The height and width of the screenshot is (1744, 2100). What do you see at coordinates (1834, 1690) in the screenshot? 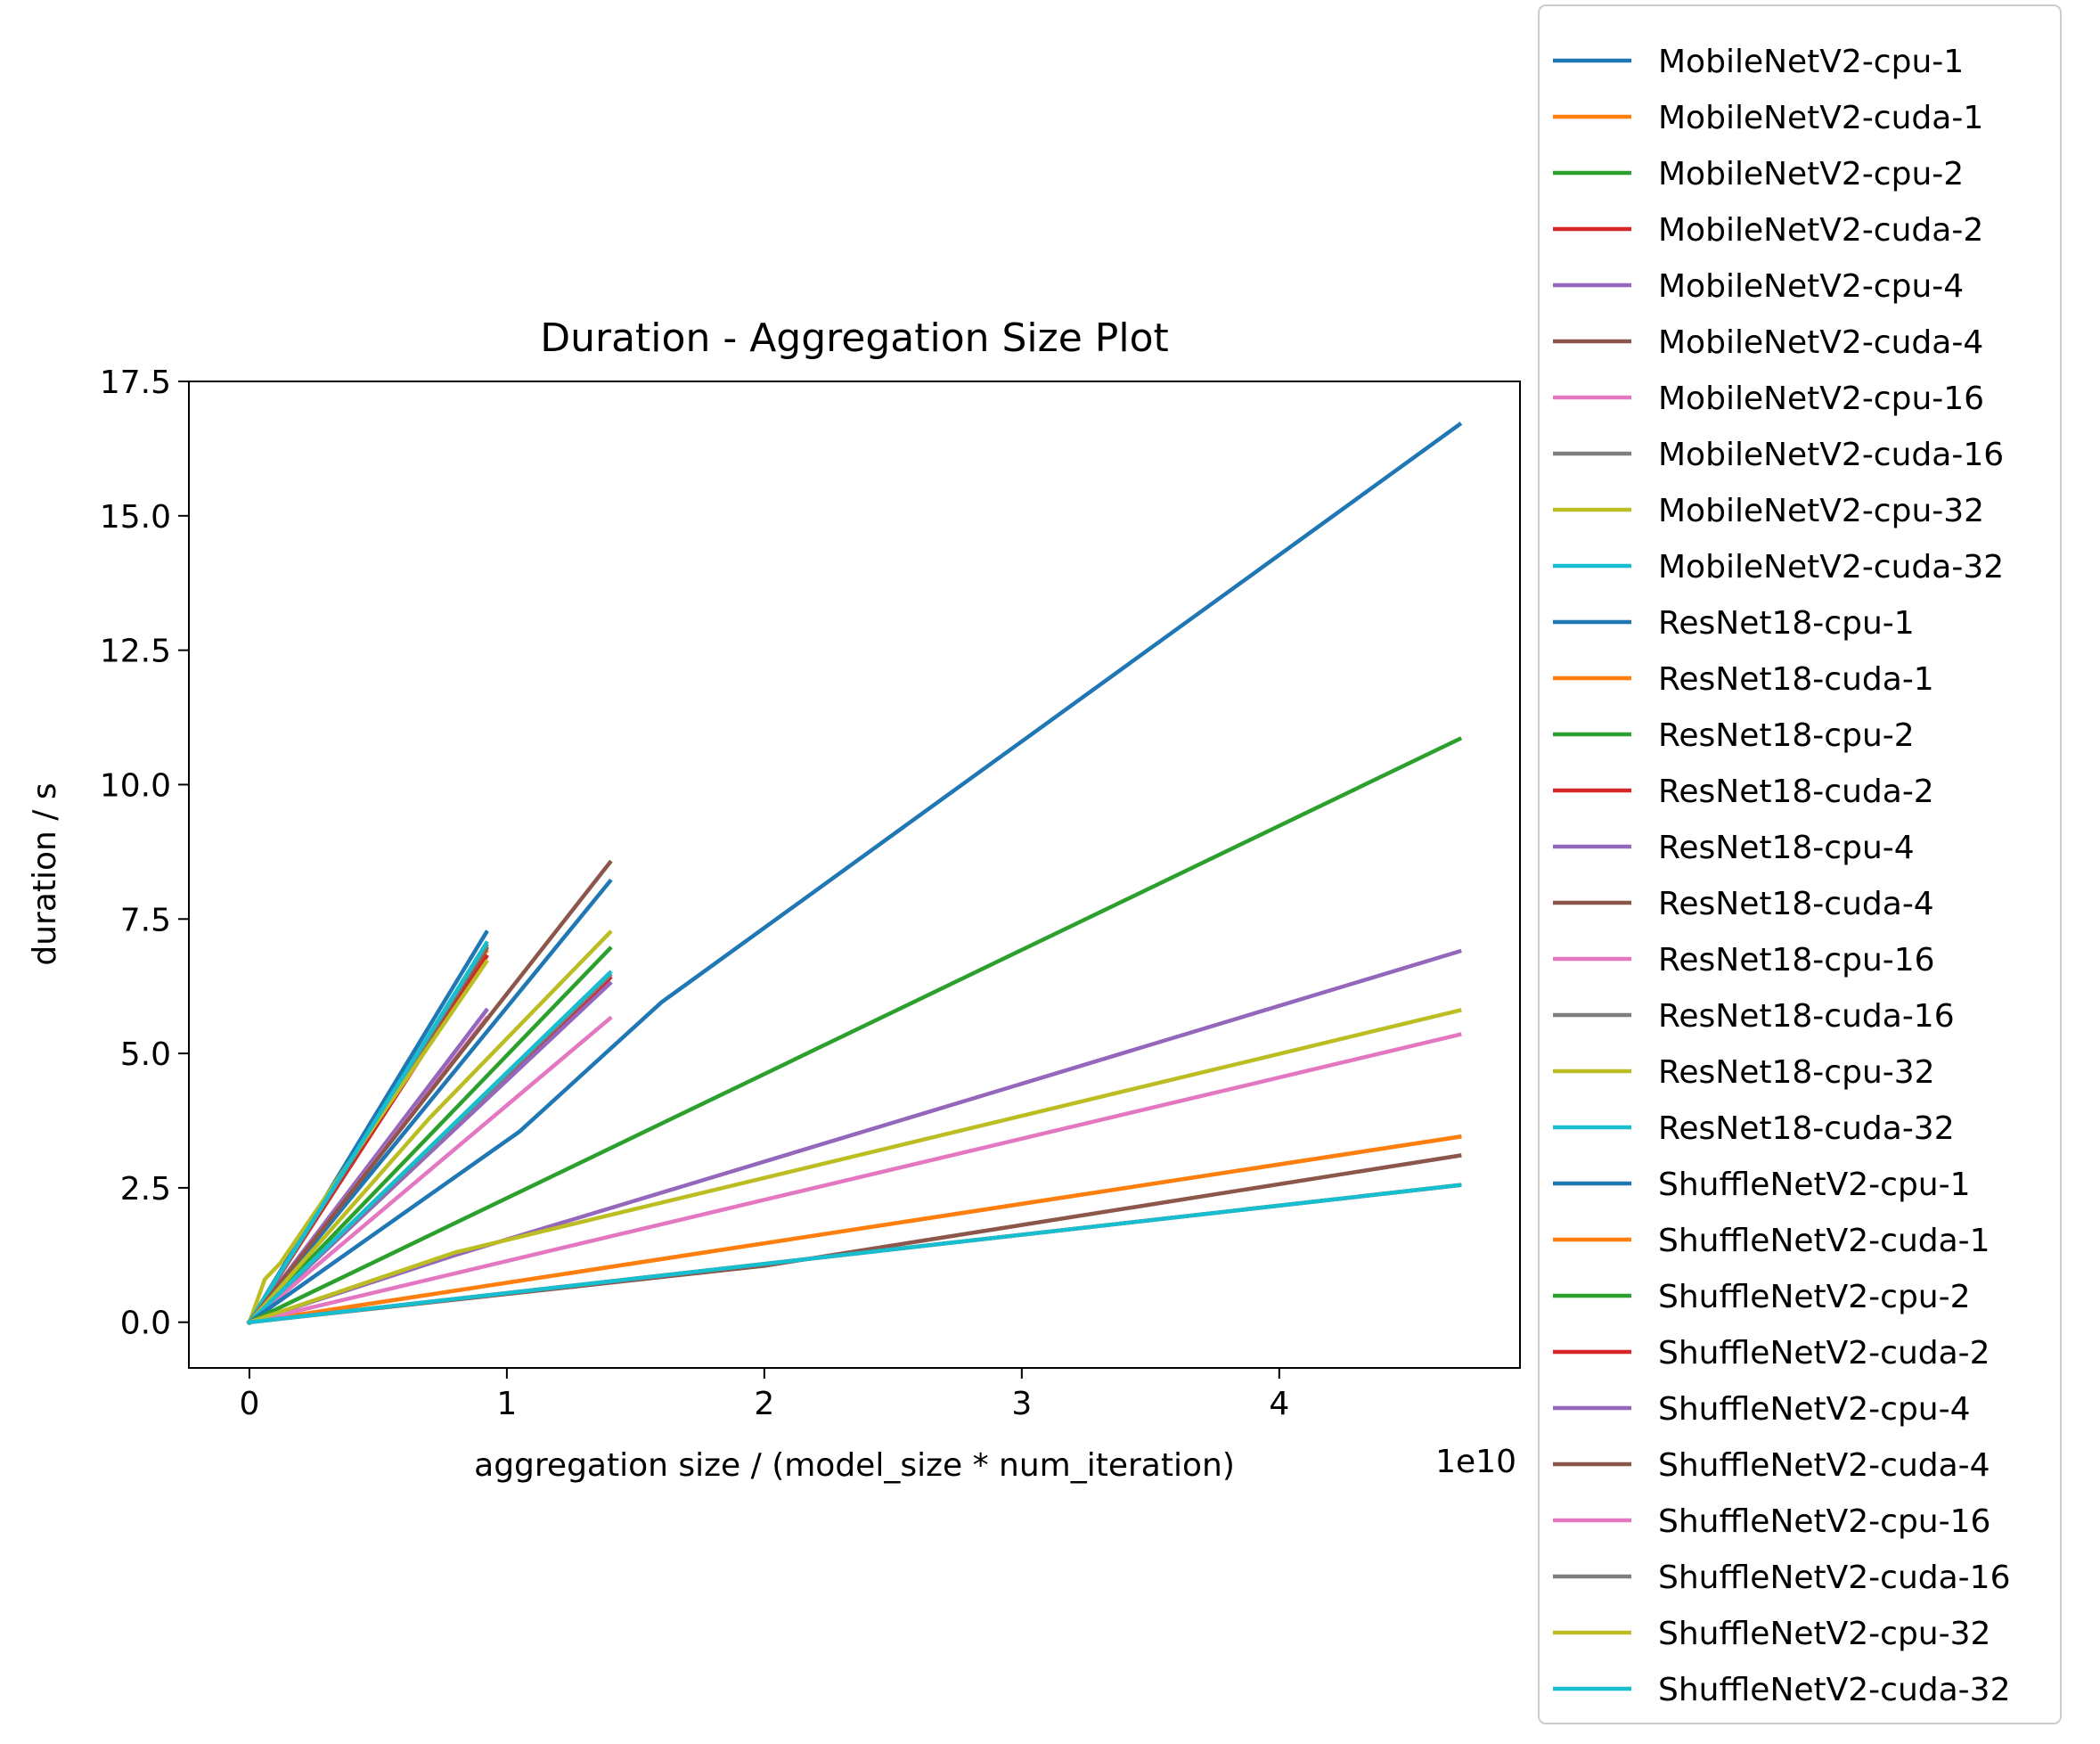
I see `legend-entry-label: ShuffleNetV2-cuda-32` at bounding box center [1834, 1690].